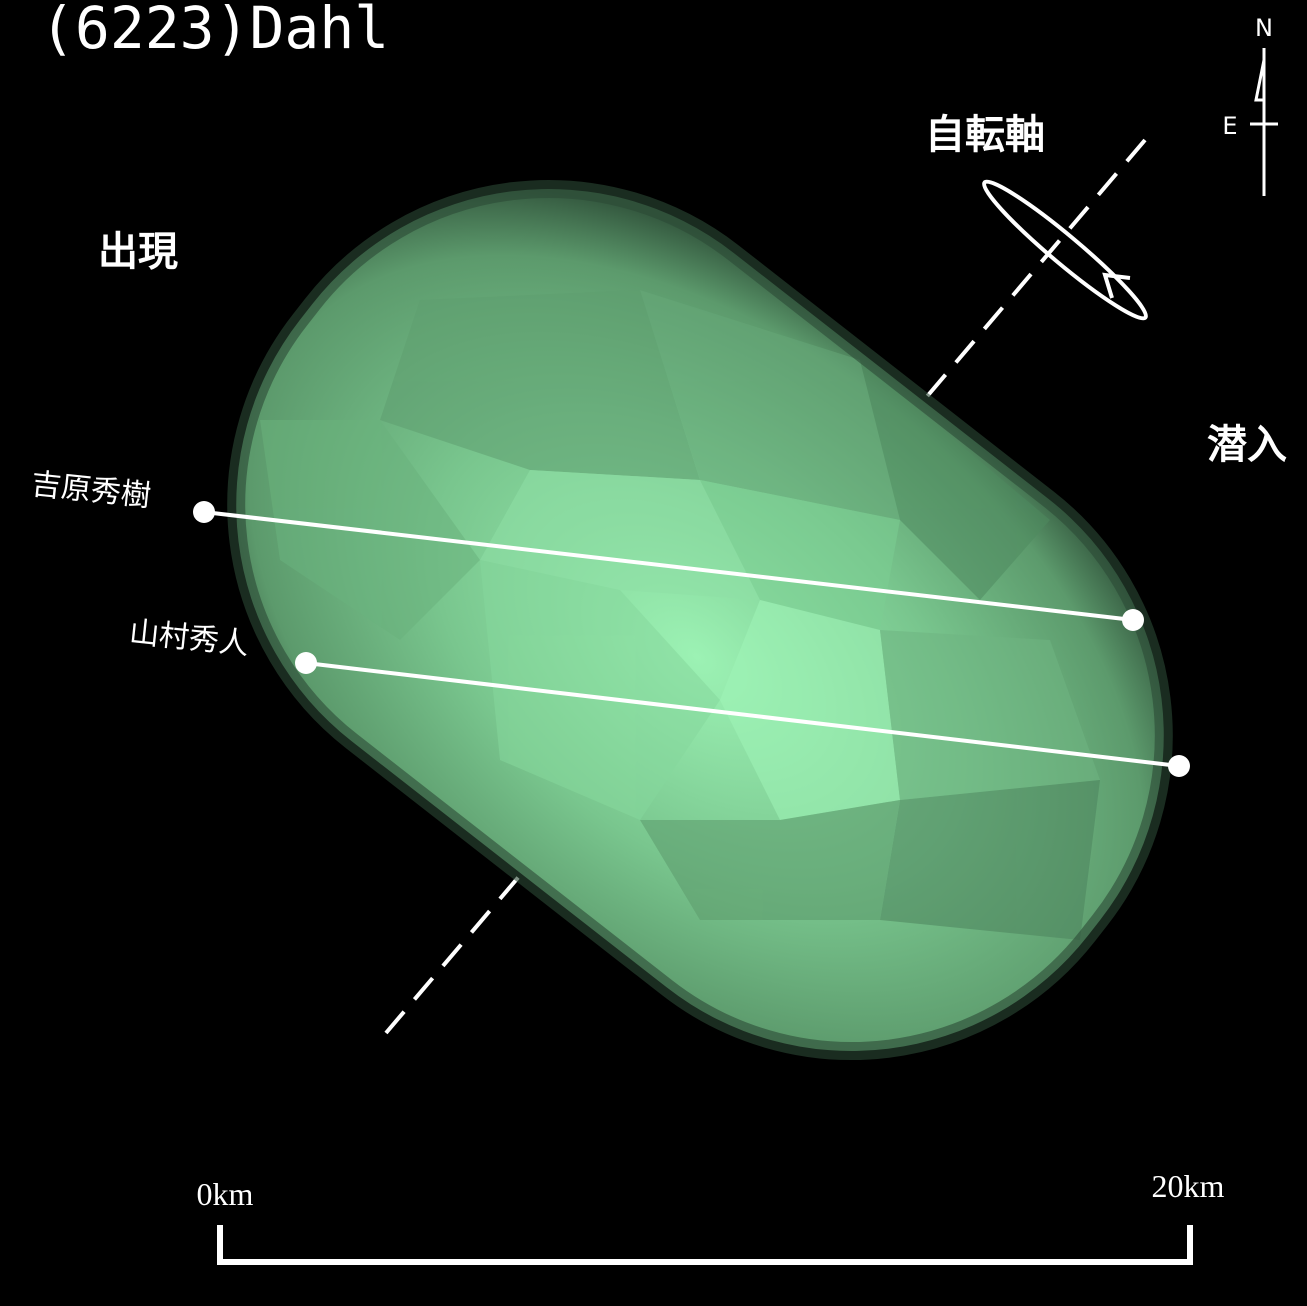 Image resolution: width=1307 pixels, height=1306 pixels. What do you see at coordinates (1188, 1186) in the screenshot?
I see `scale-end: 20km` at bounding box center [1188, 1186].